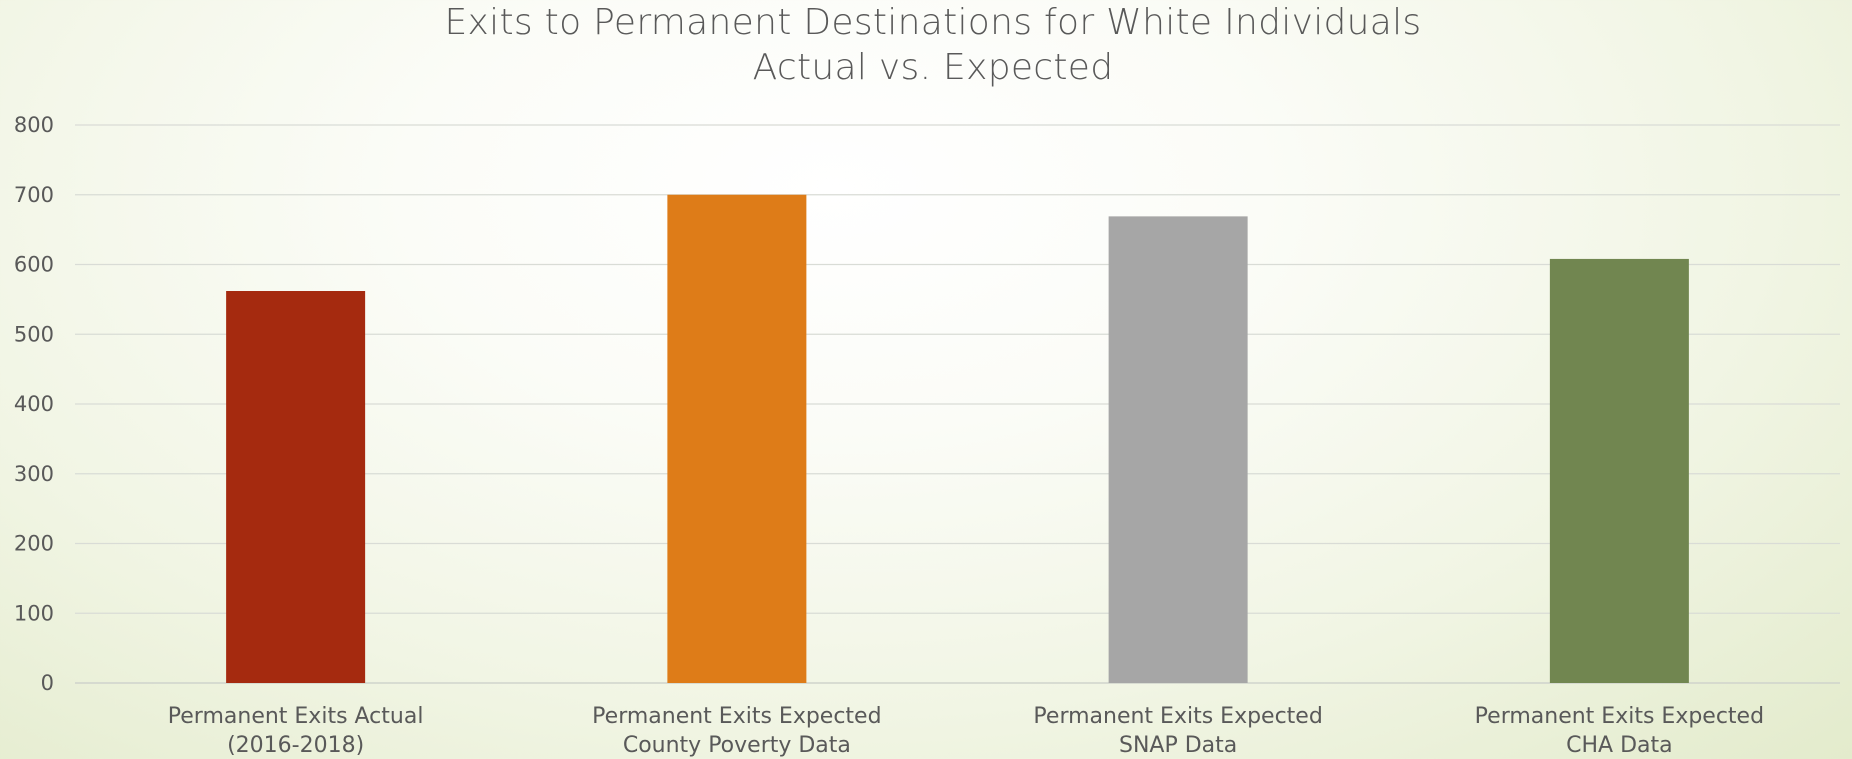  What do you see at coordinates (296, 731) in the screenshot?
I see `x-category-label: Permanent Exits Actual (2016-2018)` at bounding box center [296, 731].